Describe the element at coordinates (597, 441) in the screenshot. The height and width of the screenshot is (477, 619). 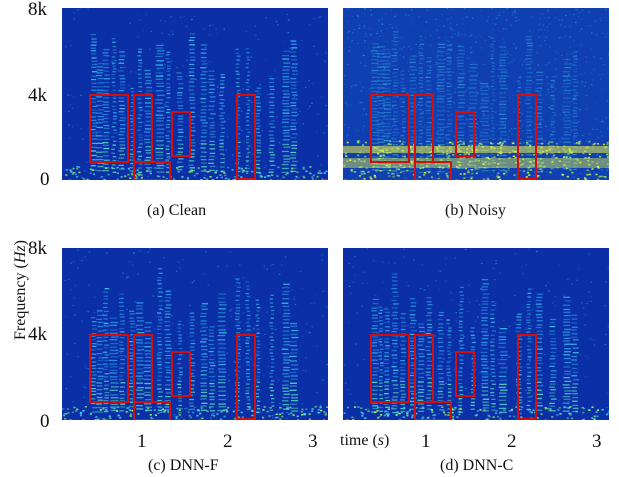
I see `x-tick-3-d: 3` at that location.